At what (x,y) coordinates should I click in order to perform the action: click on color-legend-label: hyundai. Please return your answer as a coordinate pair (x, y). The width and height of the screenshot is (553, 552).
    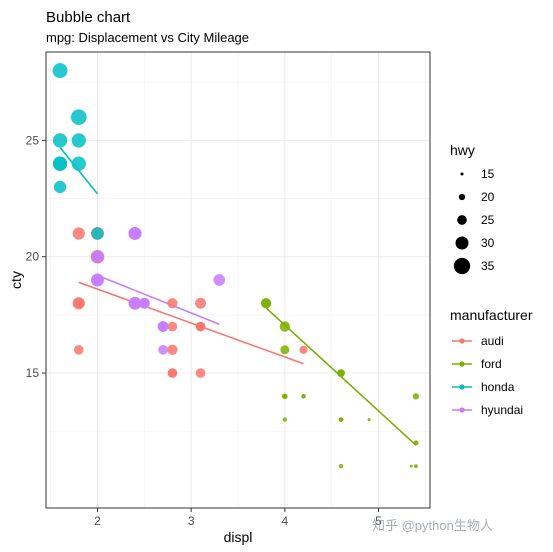
    Looking at the image, I should click on (502, 410).